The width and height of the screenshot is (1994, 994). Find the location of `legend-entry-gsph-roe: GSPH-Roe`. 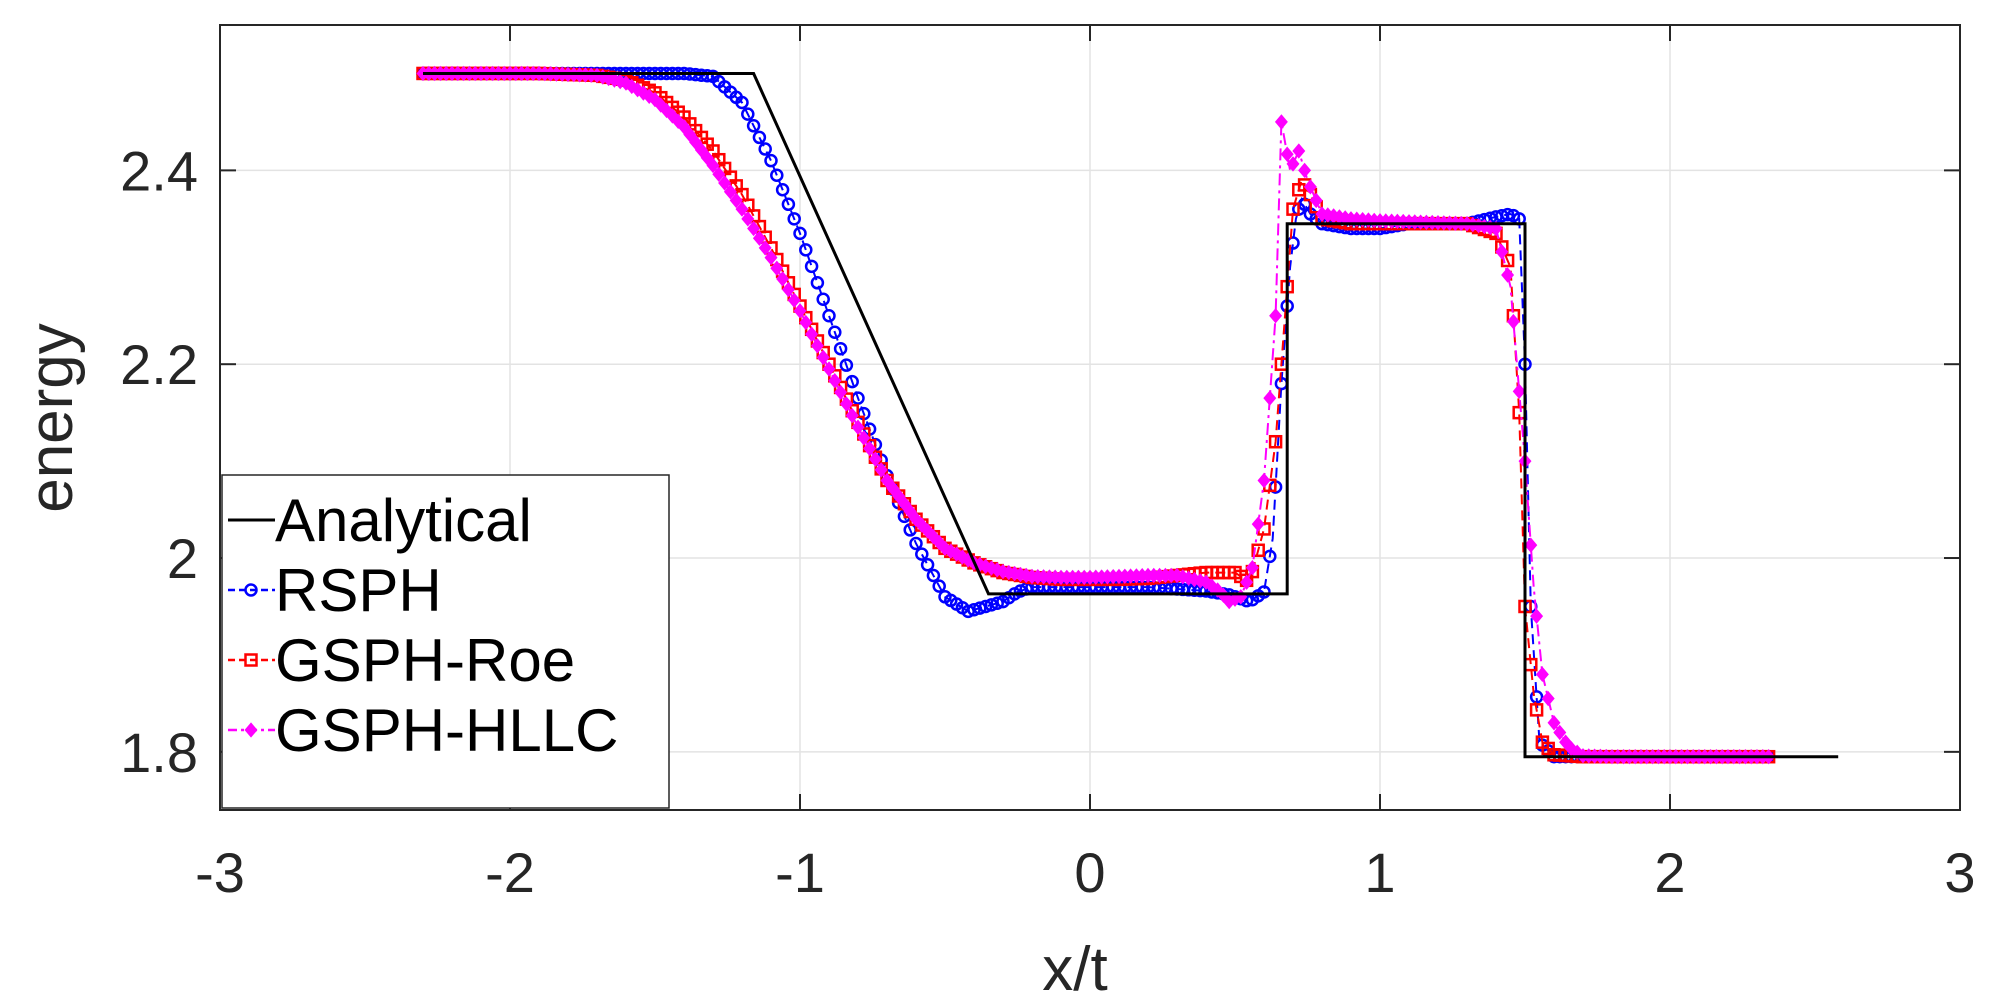

legend-entry-gsph-roe: GSPH-Roe is located at coordinates (401, 660).